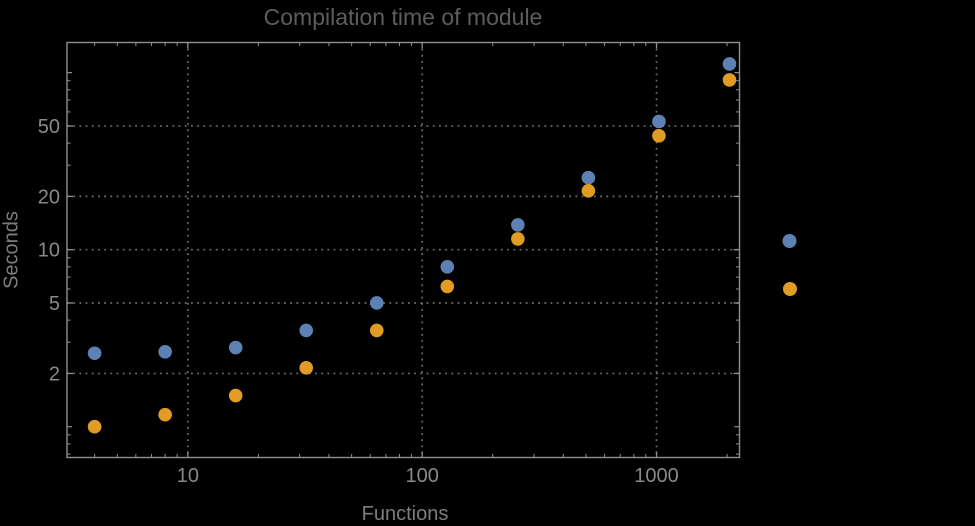 This screenshot has height=526, width=975. What do you see at coordinates (376, 303) in the screenshot?
I see `data-point-blue-x64` at bounding box center [376, 303].